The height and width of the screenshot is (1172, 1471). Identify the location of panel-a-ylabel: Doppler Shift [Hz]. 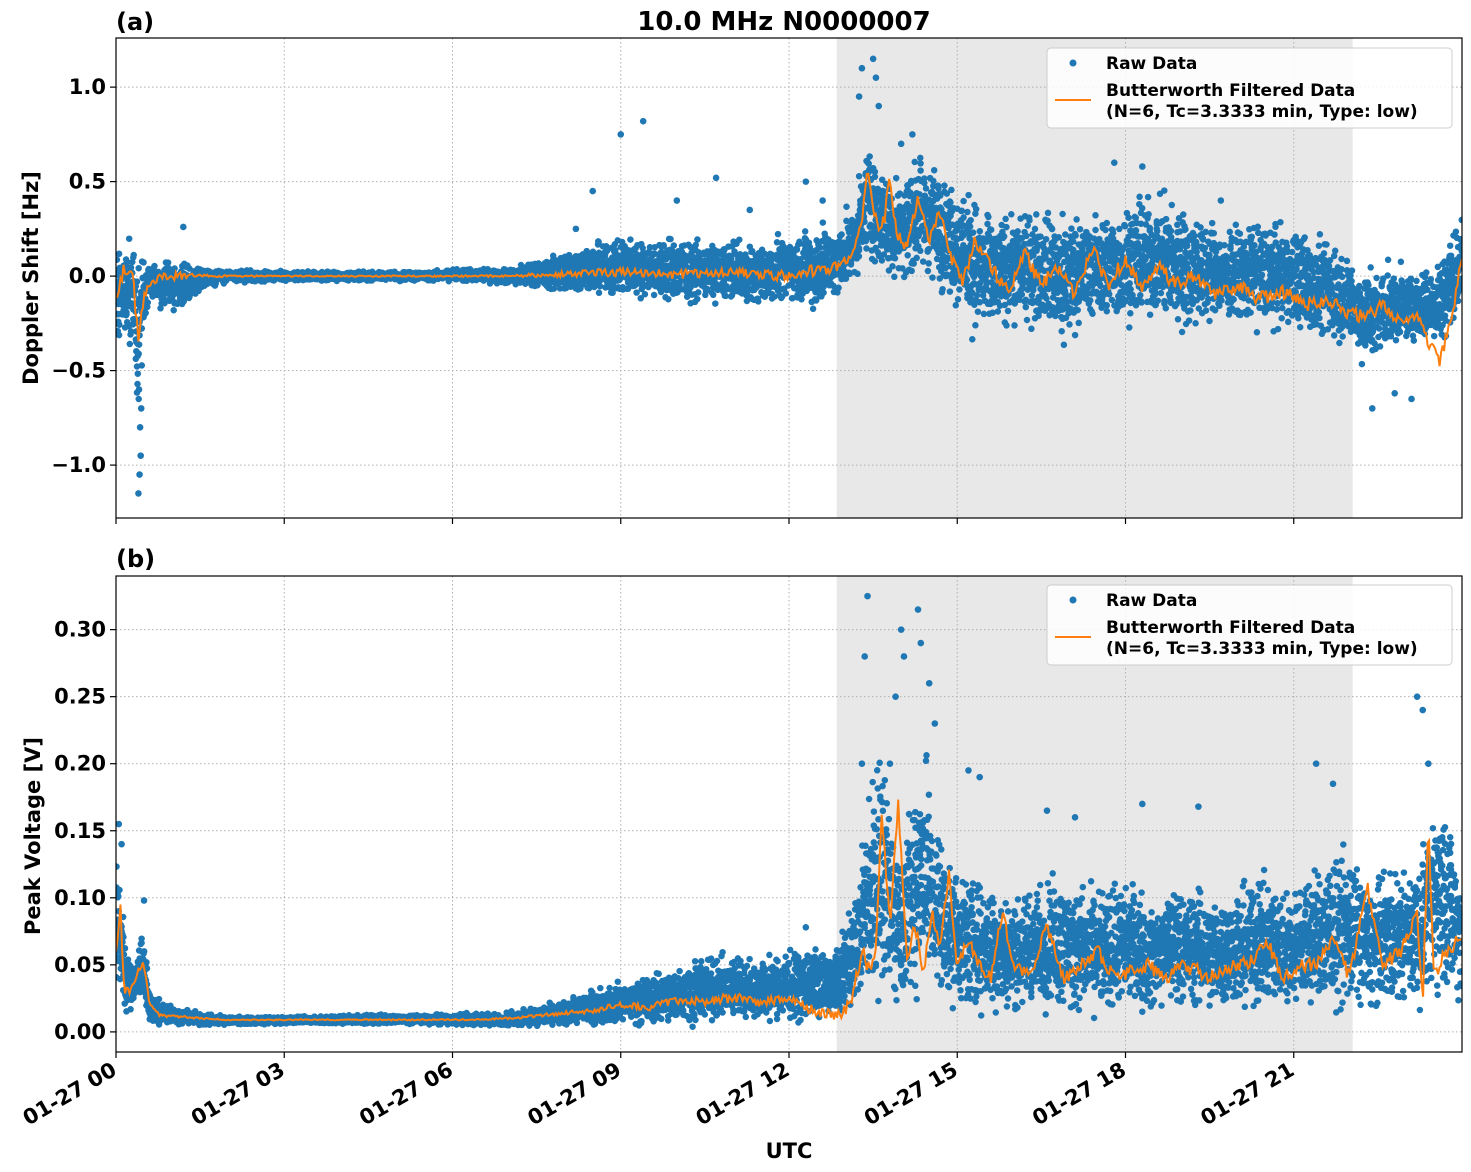
(31, 278).